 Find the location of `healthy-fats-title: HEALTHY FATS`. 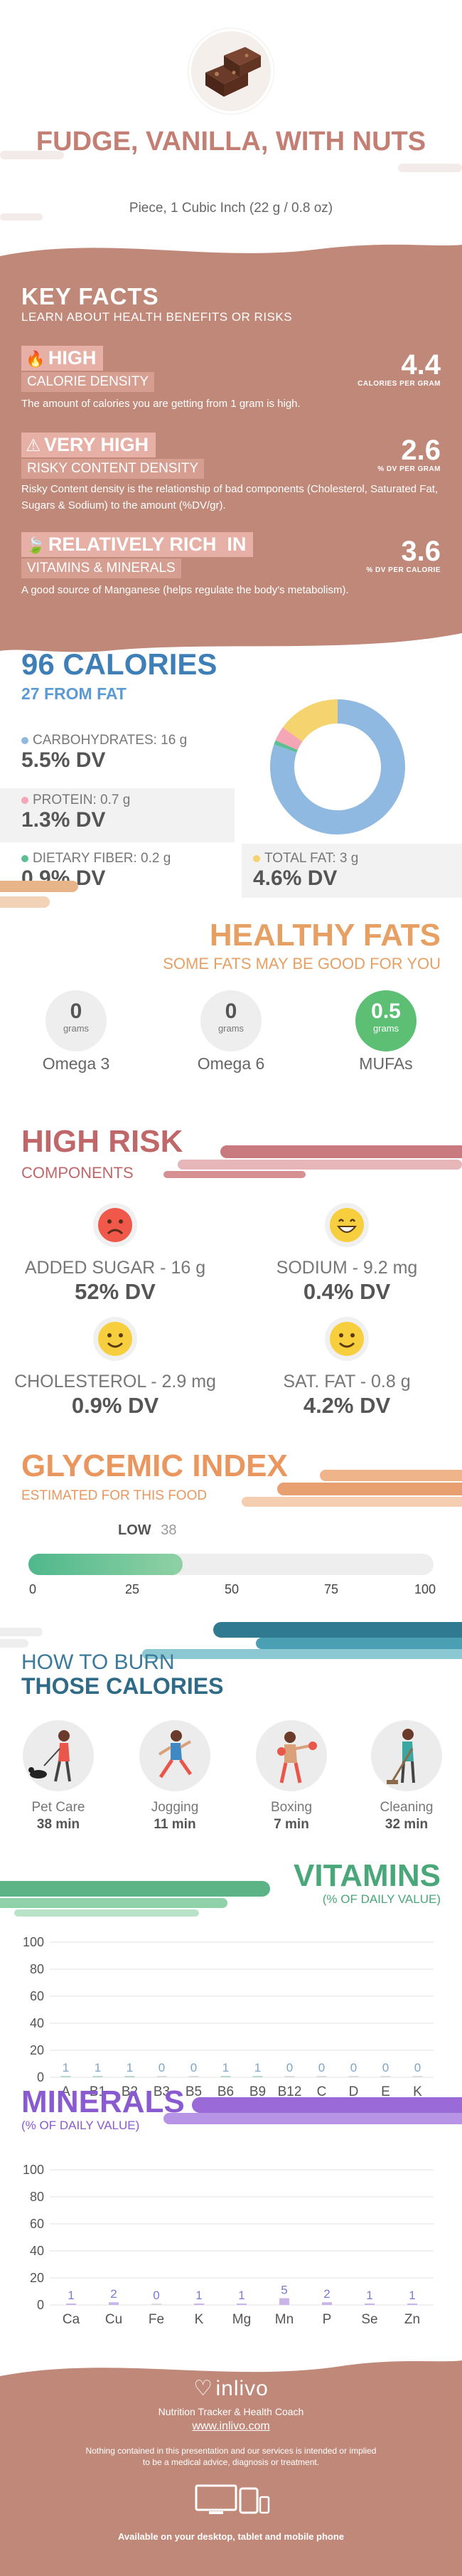

healthy-fats-title: HEALTHY FATS is located at coordinates (325, 935).